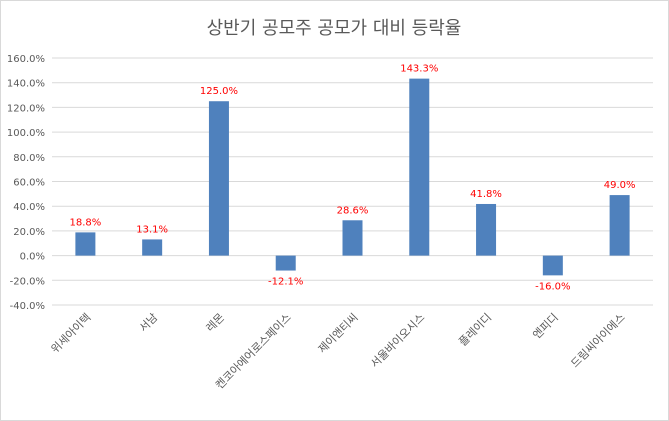  What do you see at coordinates (32, 257) in the screenshot?
I see `y-tick-label: 0.0%` at bounding box center [32, 257].